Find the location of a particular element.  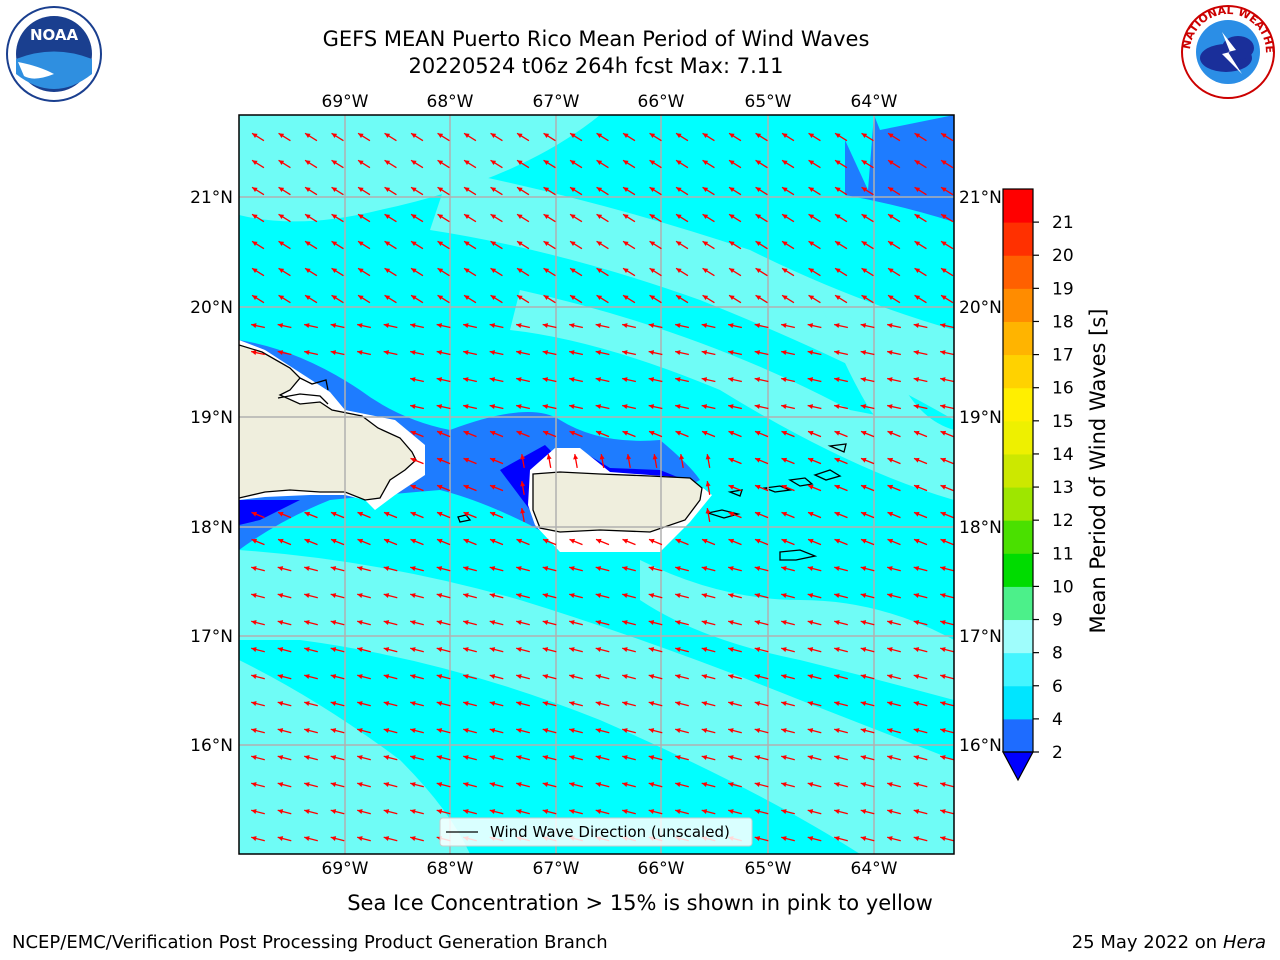

lat-tick-label: 19°N is located at coordinates (980, 418).